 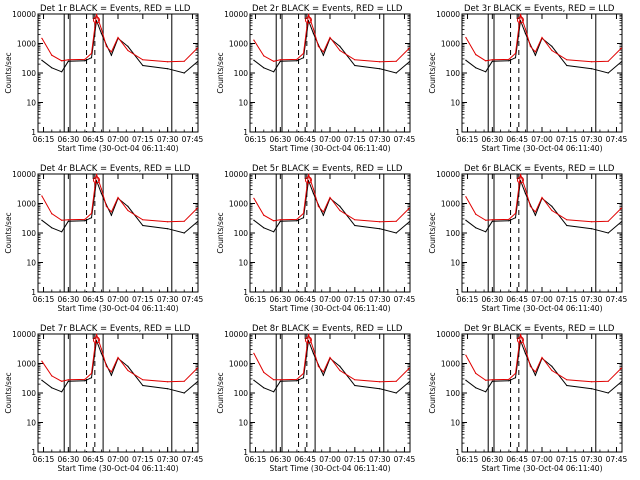 I want to click on x-tick-label: 07:30, so click(x=592, y=459).